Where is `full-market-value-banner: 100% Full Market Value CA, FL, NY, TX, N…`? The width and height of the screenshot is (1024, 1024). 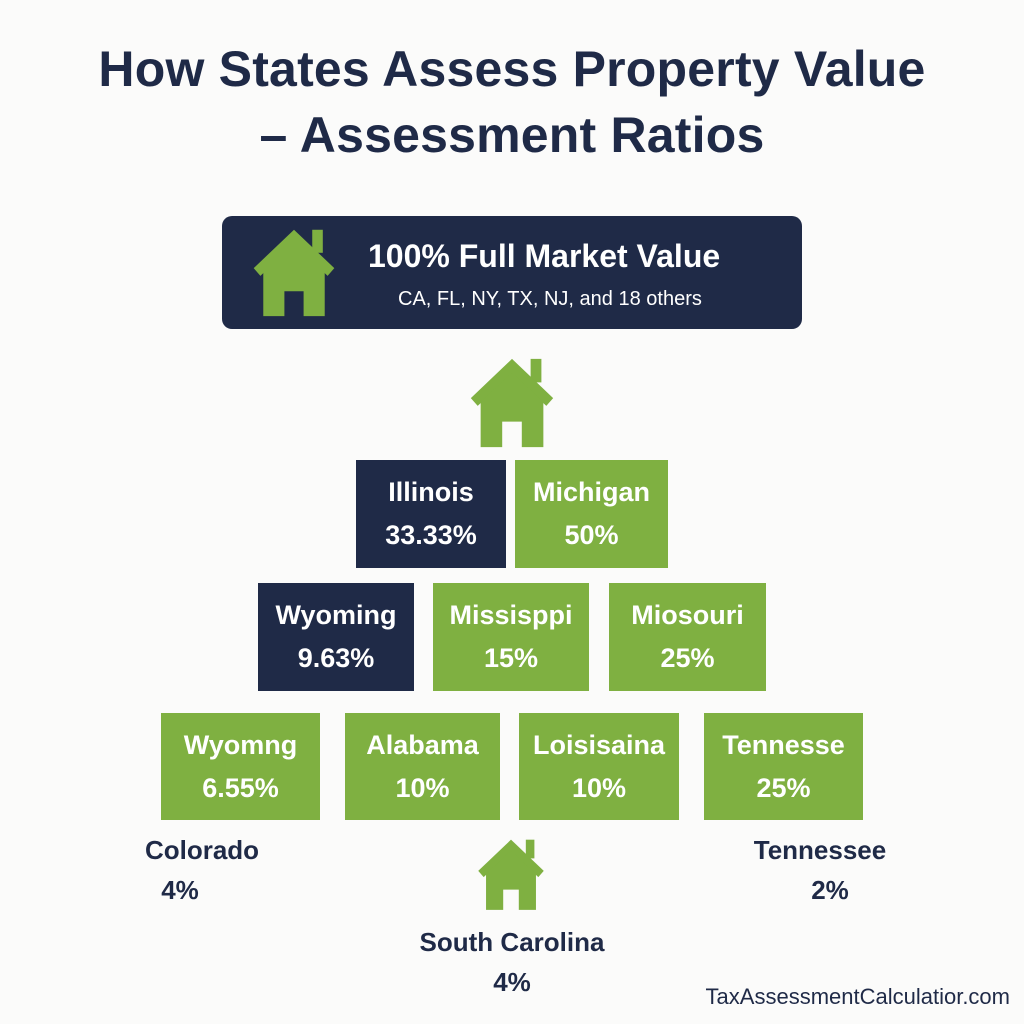
full-market-value-banner: 100% Full Market Value CA, FL, NY, TX, N… is located at coordinates (512, 272).